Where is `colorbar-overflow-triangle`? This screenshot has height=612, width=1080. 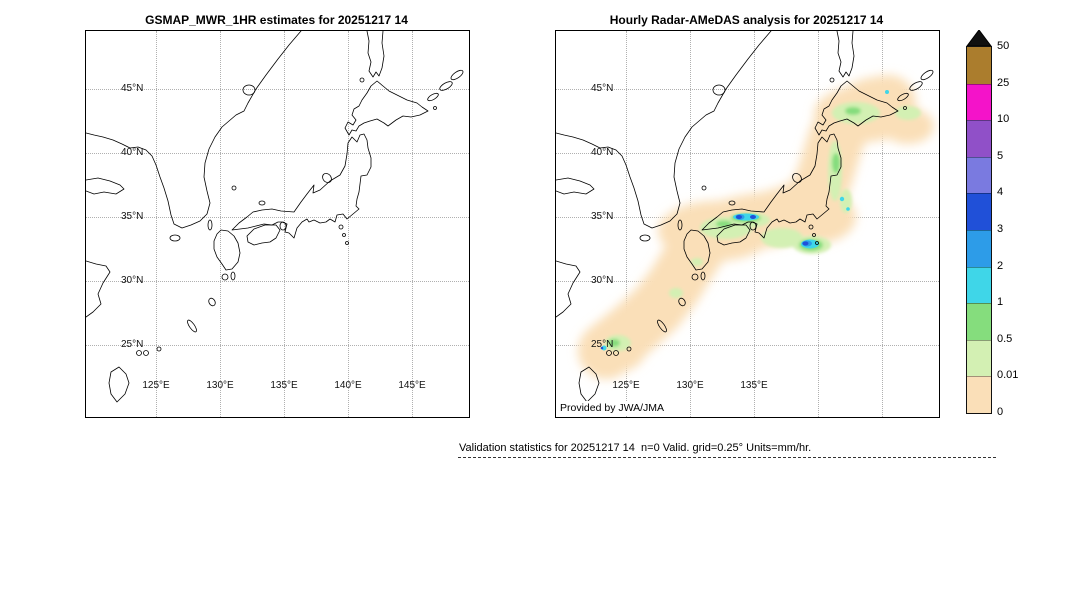
colorbar-overflow-triangle is located at coordinates (979, 38).